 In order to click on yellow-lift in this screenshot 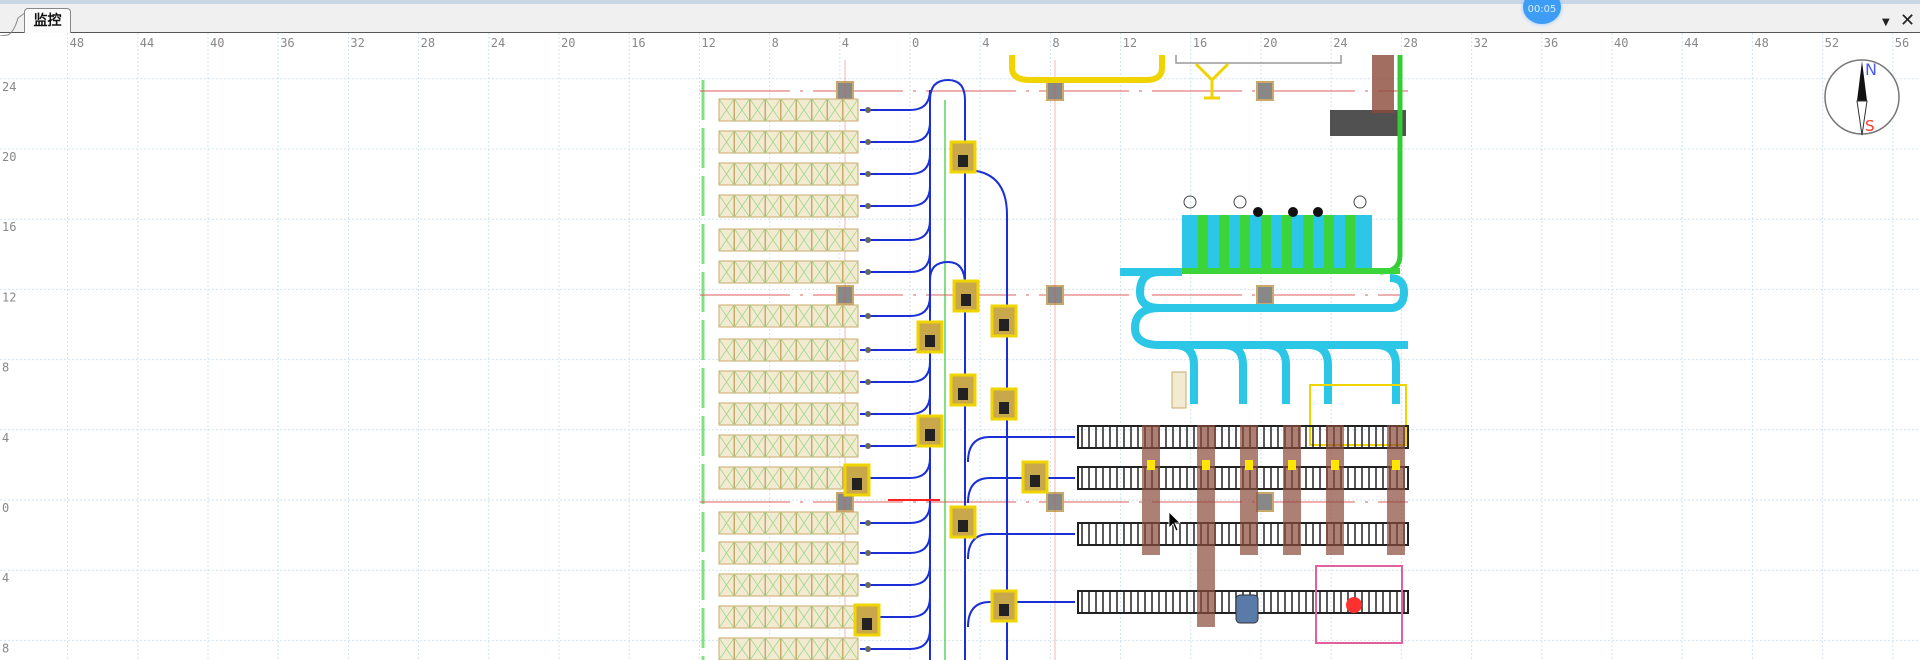, I will do `click(1212, 81)`.